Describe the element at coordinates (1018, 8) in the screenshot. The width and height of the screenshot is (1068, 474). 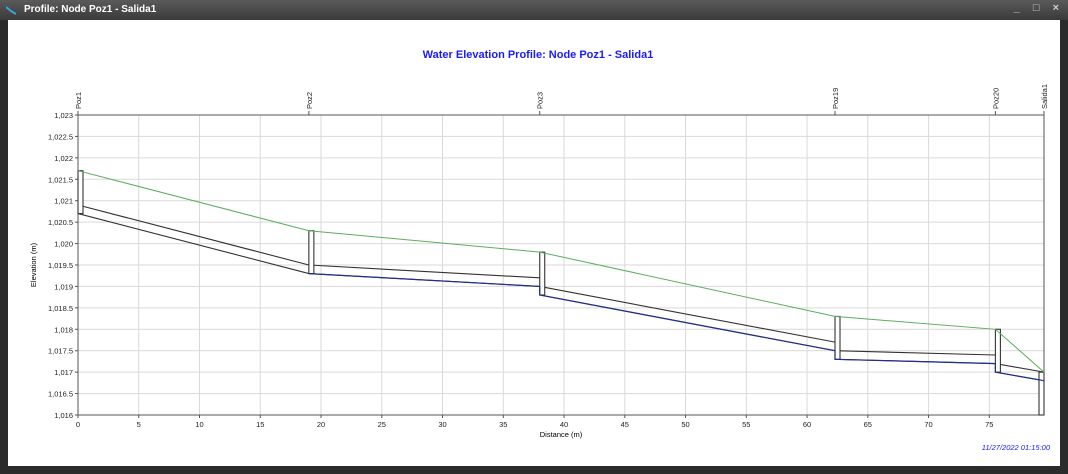
I see `minimize-button: _` at that location.